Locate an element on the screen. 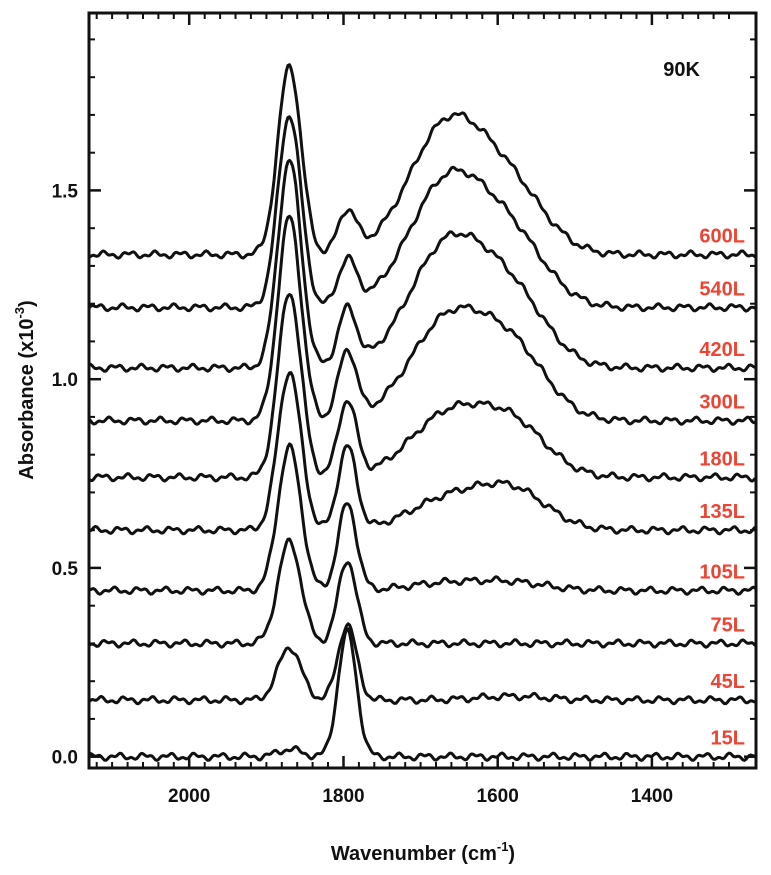  y-tick-label: 1.0 is located at coordinates (65, 380).